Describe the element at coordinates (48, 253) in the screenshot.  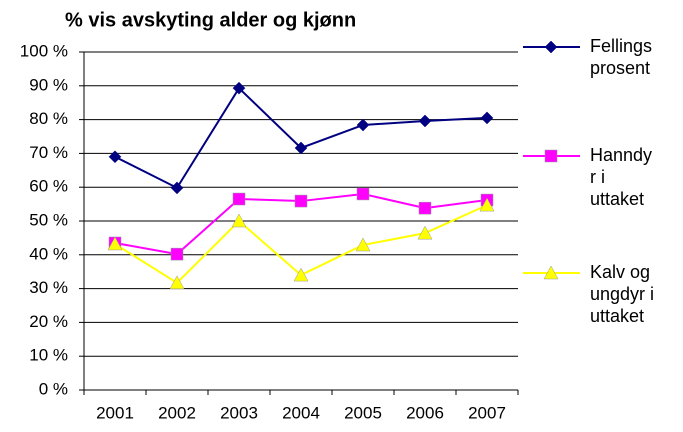
I see `y-tick-label: 40 %` at that location.